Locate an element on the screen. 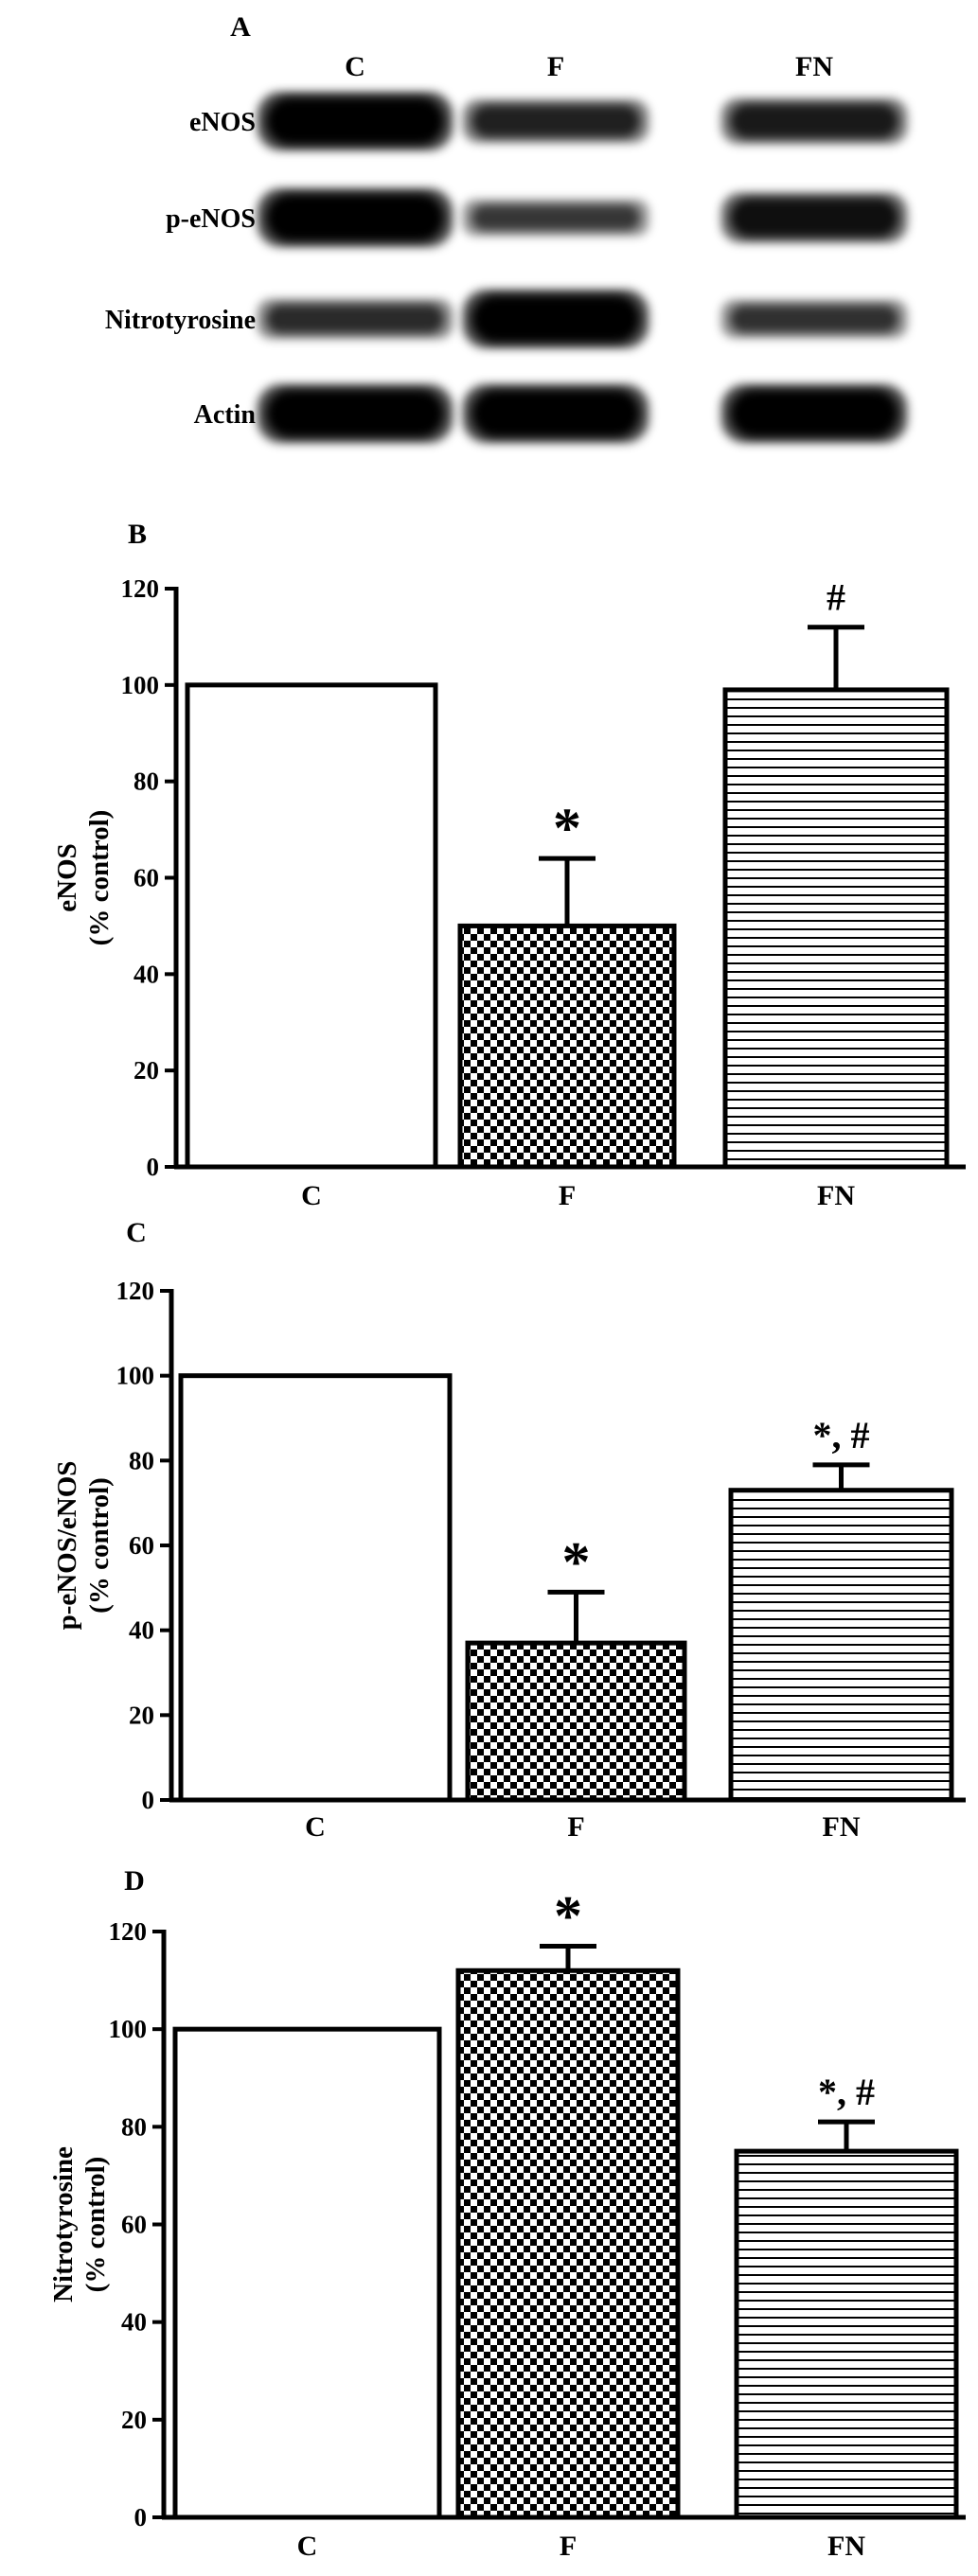 This screenshot has width=978, height=2576. significance-label-fn: # is located at coordinates (836, 597).